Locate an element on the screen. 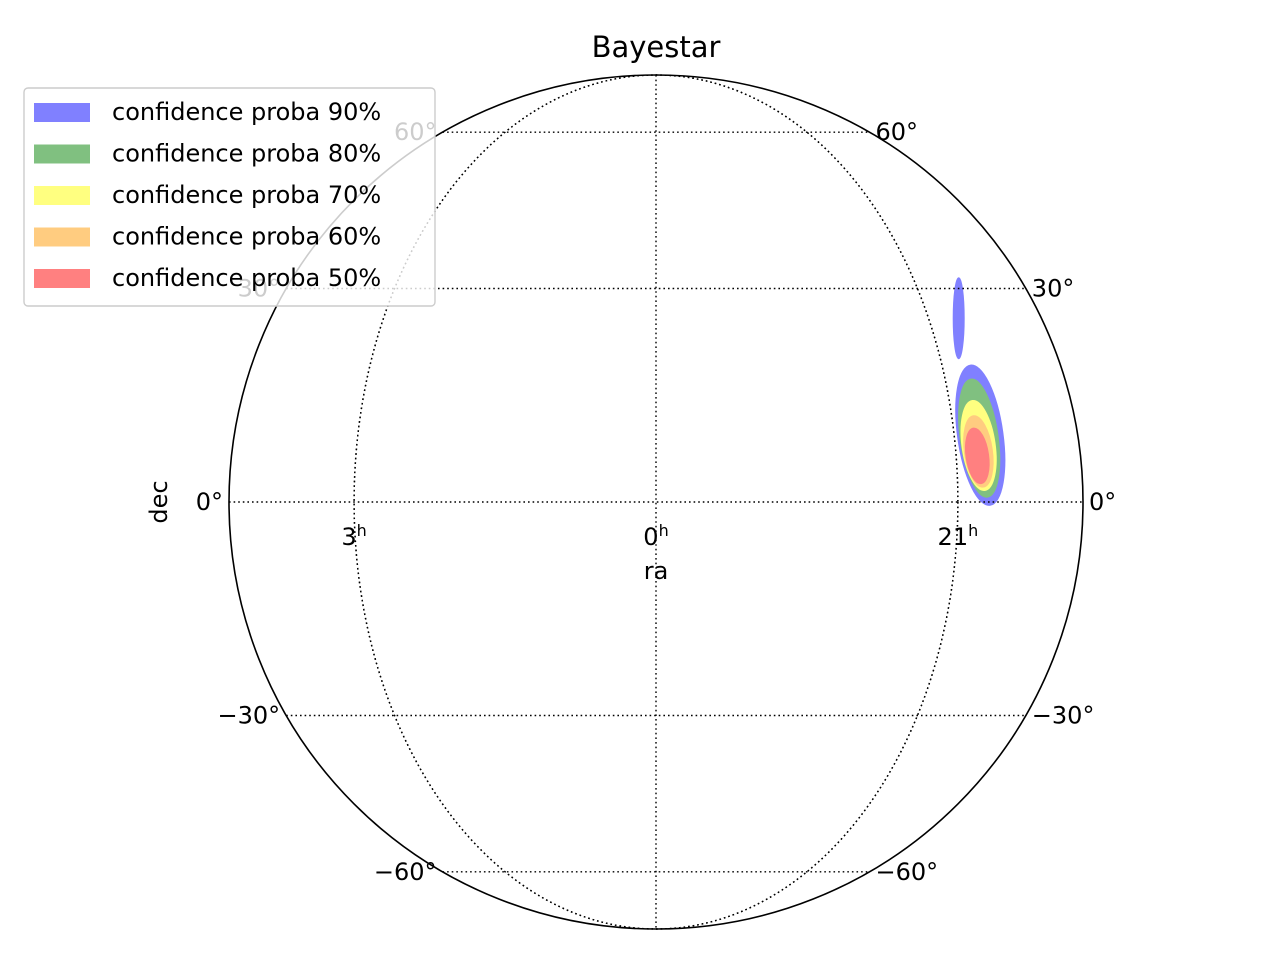 Image resolution: width=1280 pixels, height=960 pixels. contour-regions is located at coordinates (979, 391).